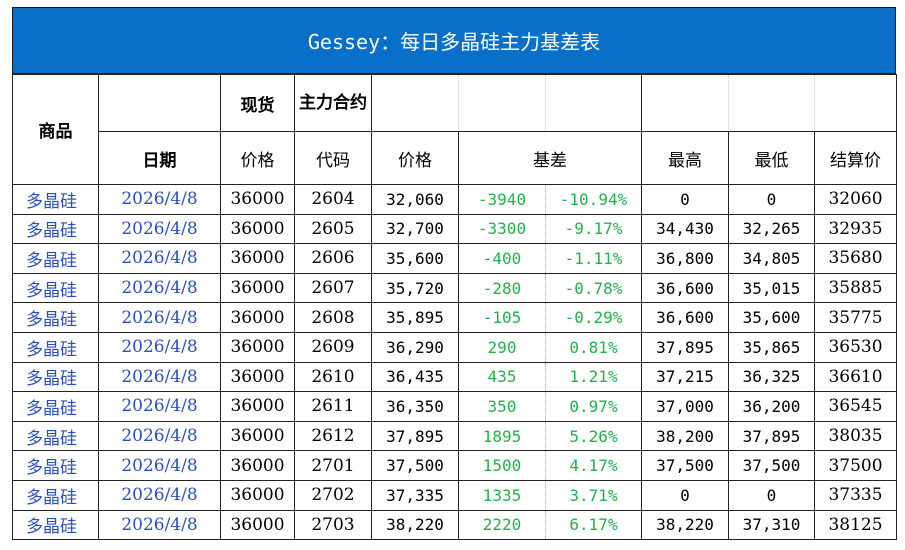 The width and height of the screenshot is (905, 550). What do you see at coordinates (771, 288) in the screenshot?
I see `row-low: 35,015` at bounding box center [771, 288].